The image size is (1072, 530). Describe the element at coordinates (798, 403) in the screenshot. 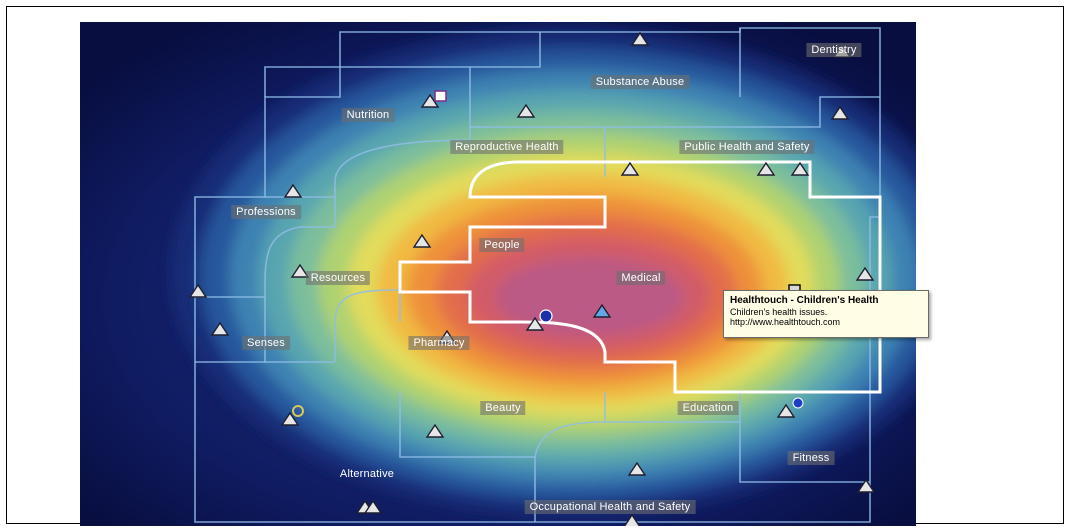

I see `browser-e-icon` at that location.